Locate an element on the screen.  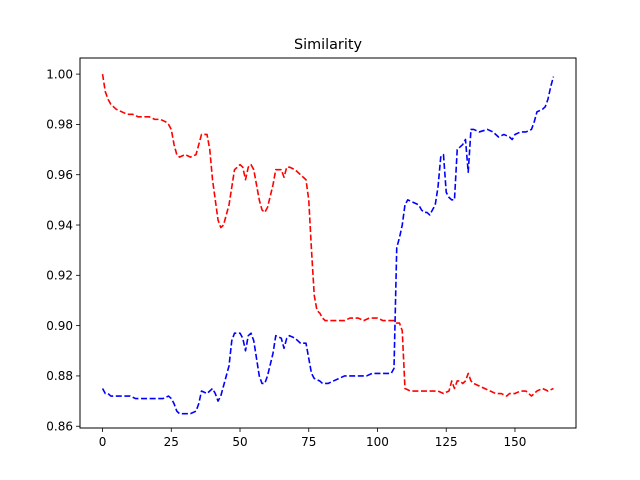
x-tick-label: 100 is located at coordinates (377, 442).